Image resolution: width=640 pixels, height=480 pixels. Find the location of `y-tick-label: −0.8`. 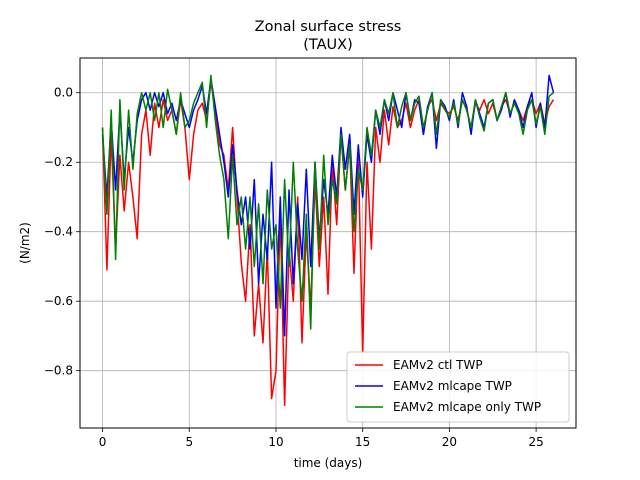

y-tick-label: −0.8 is located at coordinates (58, 371).